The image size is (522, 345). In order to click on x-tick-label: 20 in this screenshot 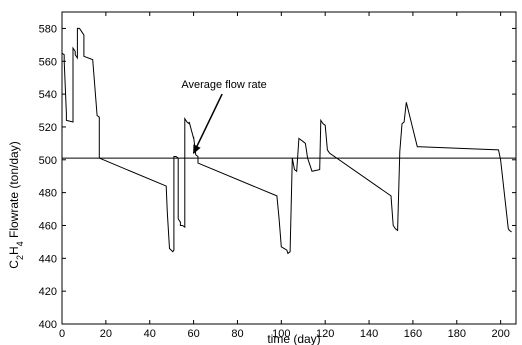, I will do `click(106, 334)`.